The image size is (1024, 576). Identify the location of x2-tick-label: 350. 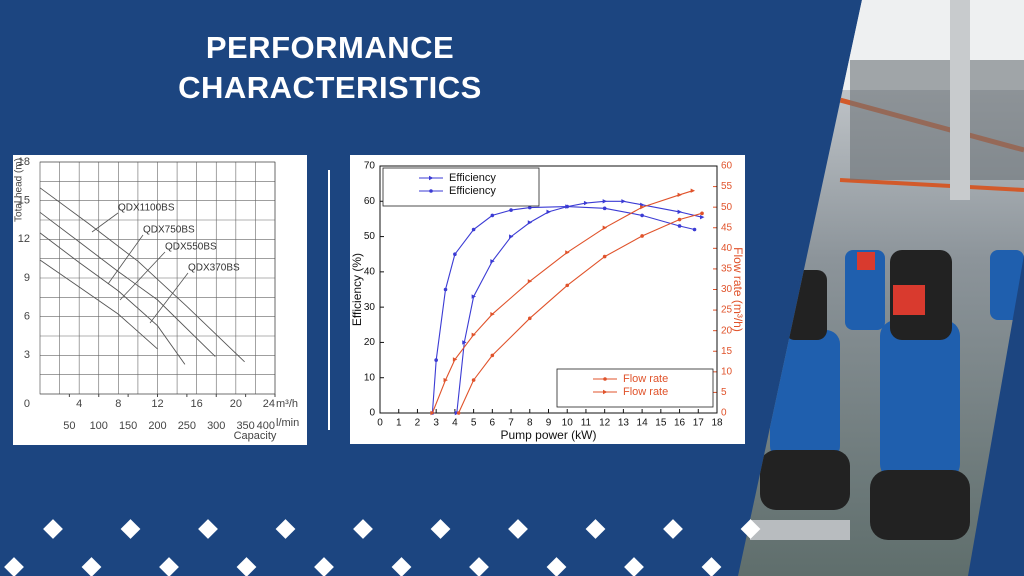
(245, 426).